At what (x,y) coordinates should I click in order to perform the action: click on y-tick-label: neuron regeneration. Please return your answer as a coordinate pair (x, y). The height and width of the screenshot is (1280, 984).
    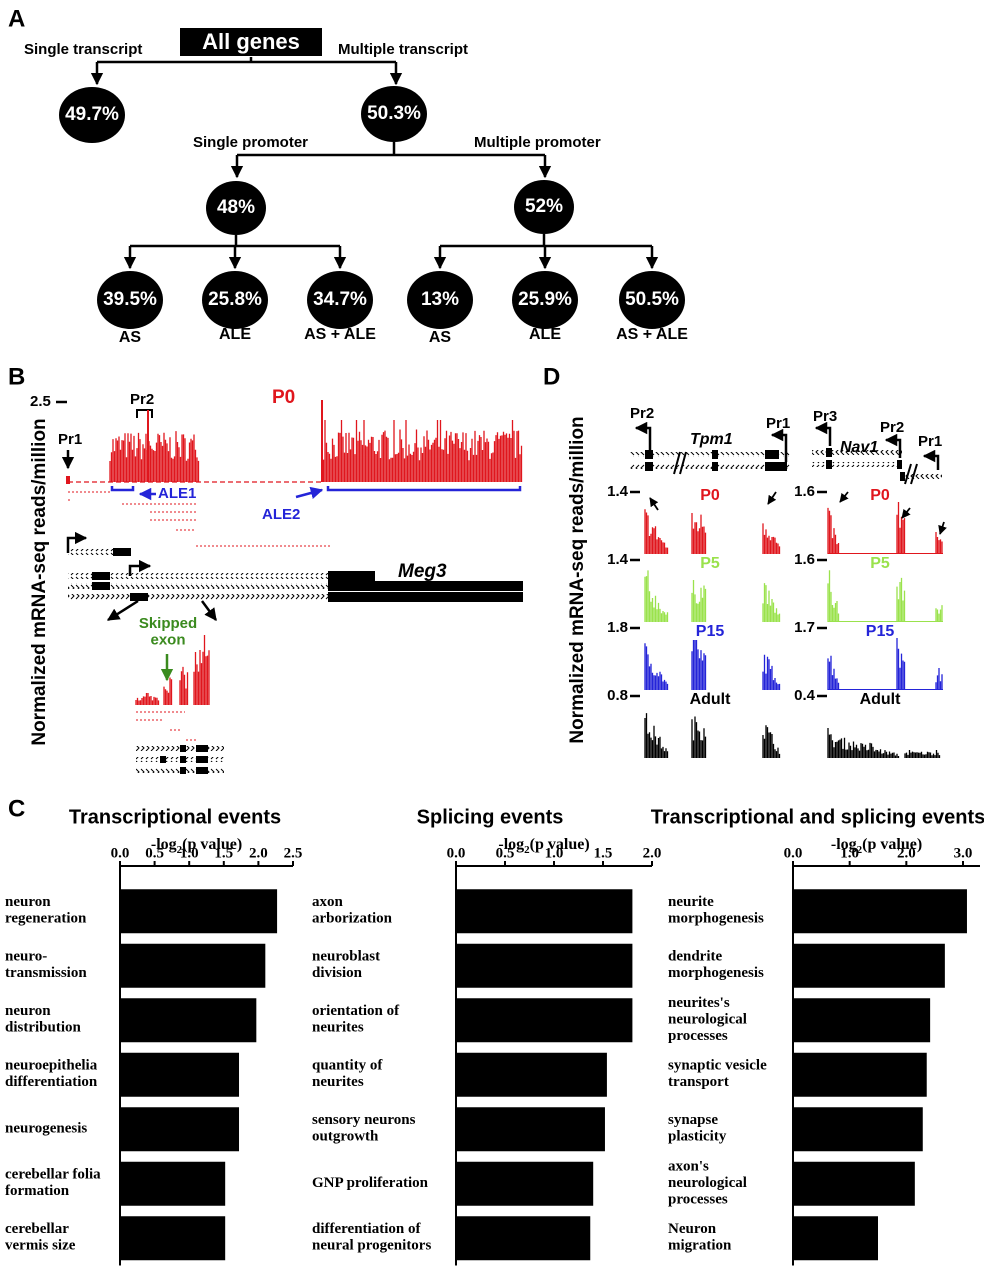
    Looking at the image, I should click on (46, 910).